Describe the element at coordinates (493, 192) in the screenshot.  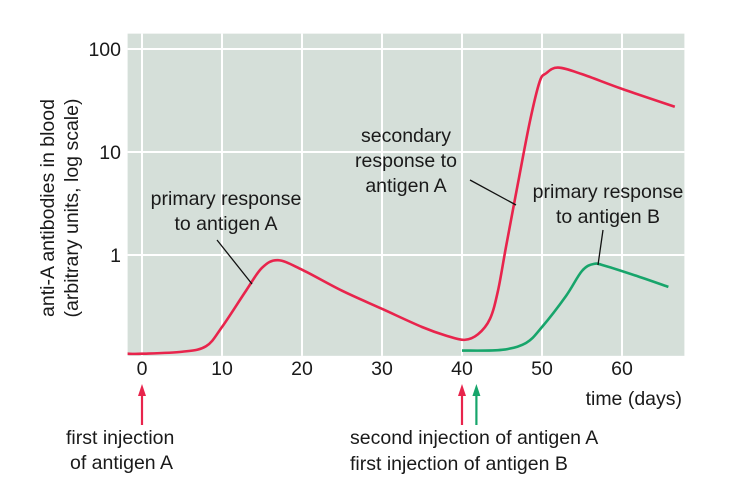
I see `annotation-secondary-a-leader` at that location.